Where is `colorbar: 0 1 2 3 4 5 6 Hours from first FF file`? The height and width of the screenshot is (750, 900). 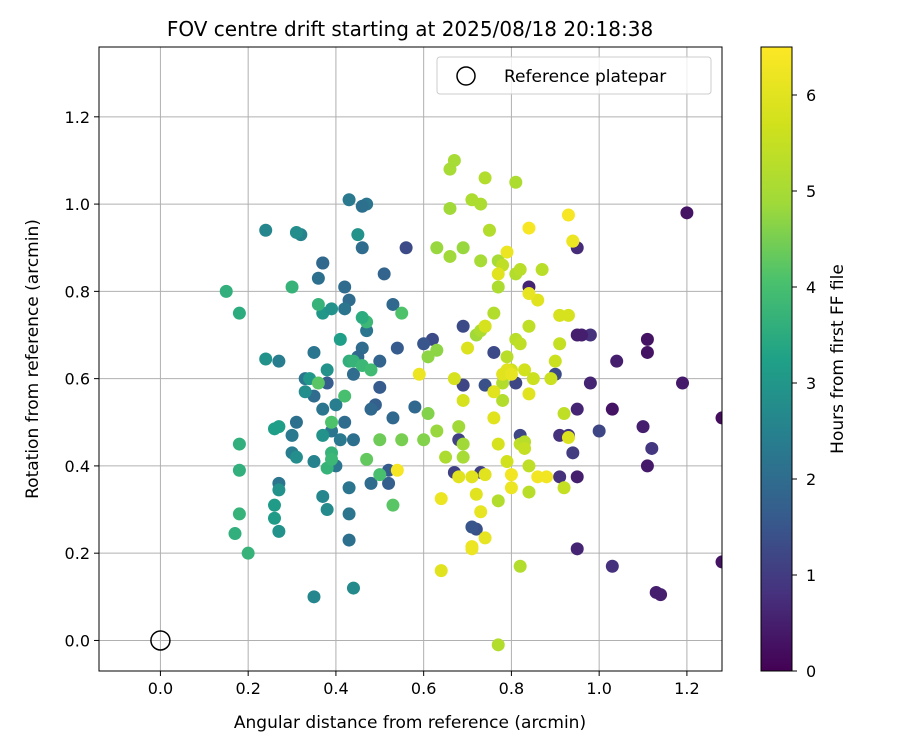
colorbar: 0 1 2 3 4 5 6 Hours from first FF file is located at coordinates (804, 363).